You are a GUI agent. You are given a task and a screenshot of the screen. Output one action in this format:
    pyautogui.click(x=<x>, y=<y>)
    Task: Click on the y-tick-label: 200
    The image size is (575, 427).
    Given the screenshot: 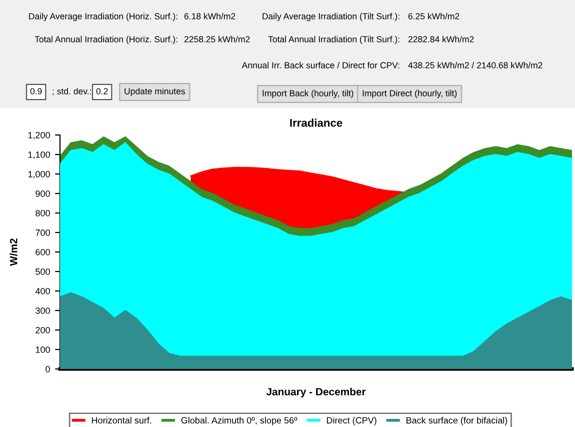 What is the action you would take?
    pyautogui.click(x=43, y=330)
    